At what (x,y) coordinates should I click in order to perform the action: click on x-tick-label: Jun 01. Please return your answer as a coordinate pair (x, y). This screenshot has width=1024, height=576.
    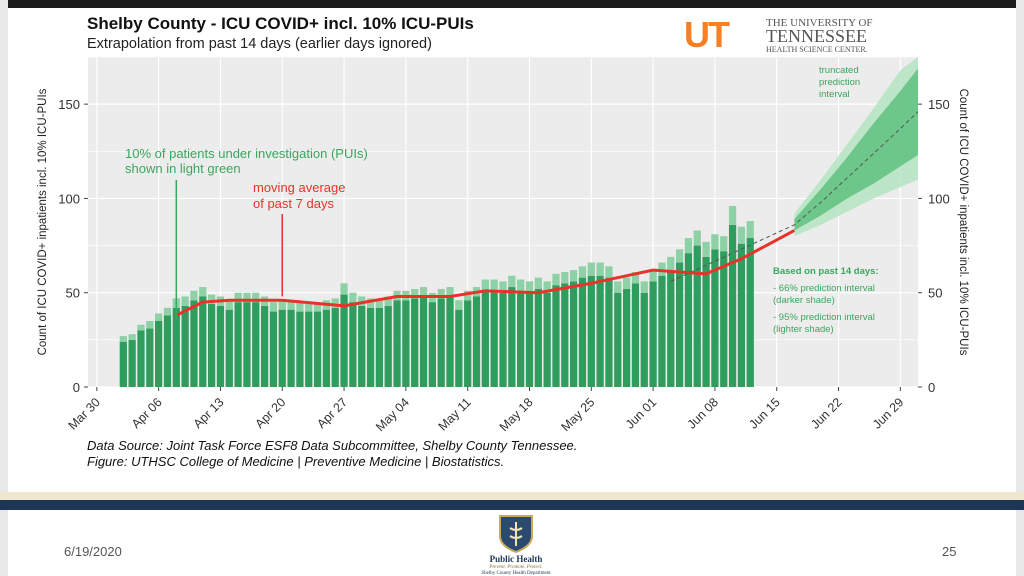
    Looking at the image, I should click on (641, 413).